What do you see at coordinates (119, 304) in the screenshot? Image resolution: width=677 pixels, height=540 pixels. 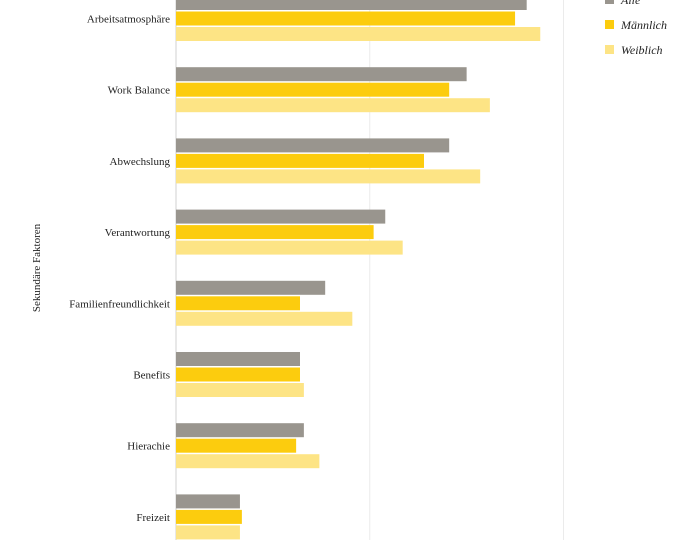 I see `category-label: Familienfreundlichkeit` at bounding box center [119, 304].